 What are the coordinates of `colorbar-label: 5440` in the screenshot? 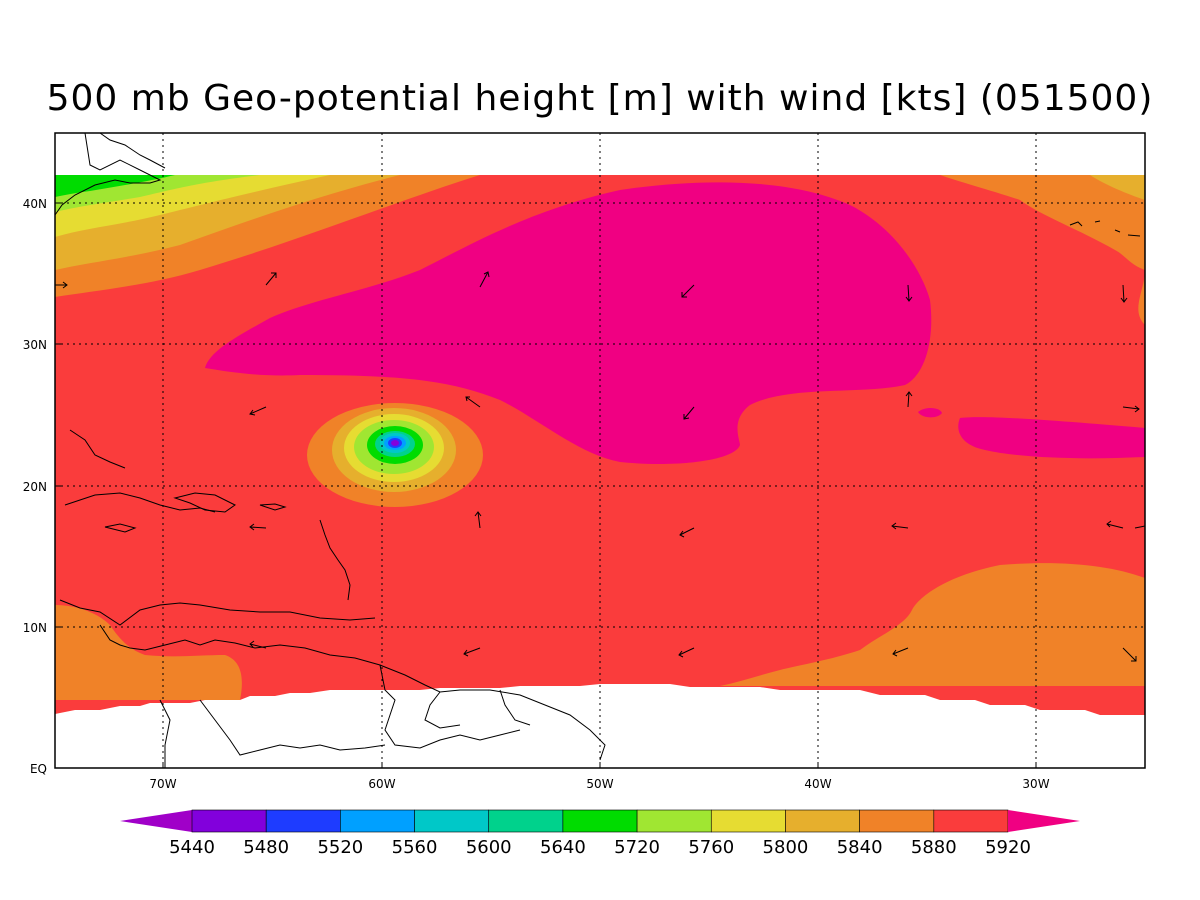 It's located at (192, 847).